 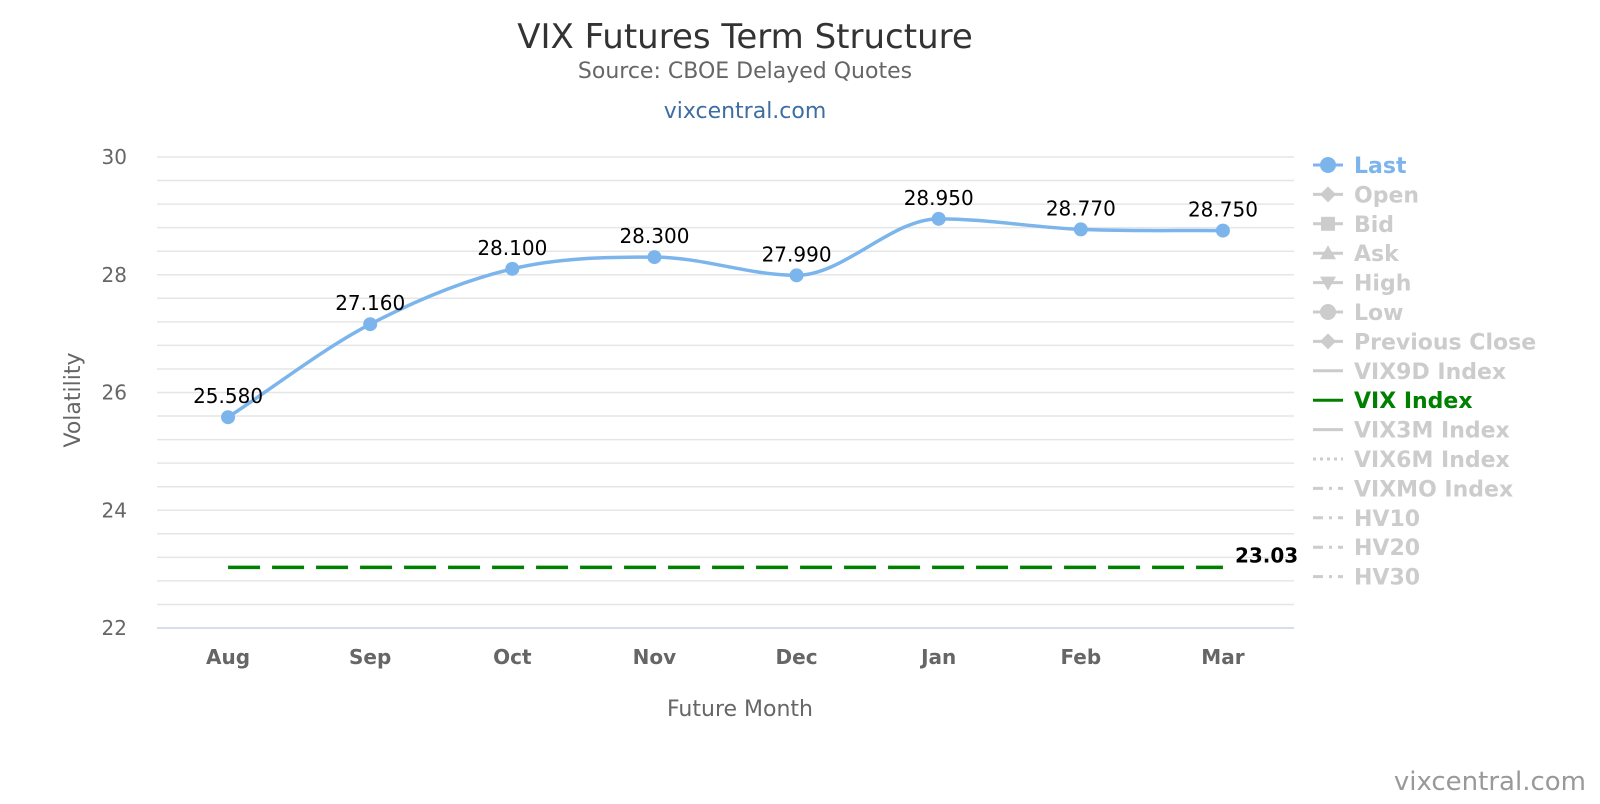 What do you see at coordinates (1490, 782) in the screenshot?
I see `credit-link: vixcentral.com` at bounding box center [1490, 782].